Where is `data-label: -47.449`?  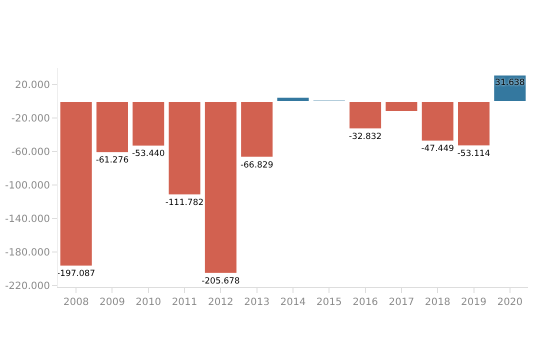
data-label: -47.449 is located at coordinates (437, 149).